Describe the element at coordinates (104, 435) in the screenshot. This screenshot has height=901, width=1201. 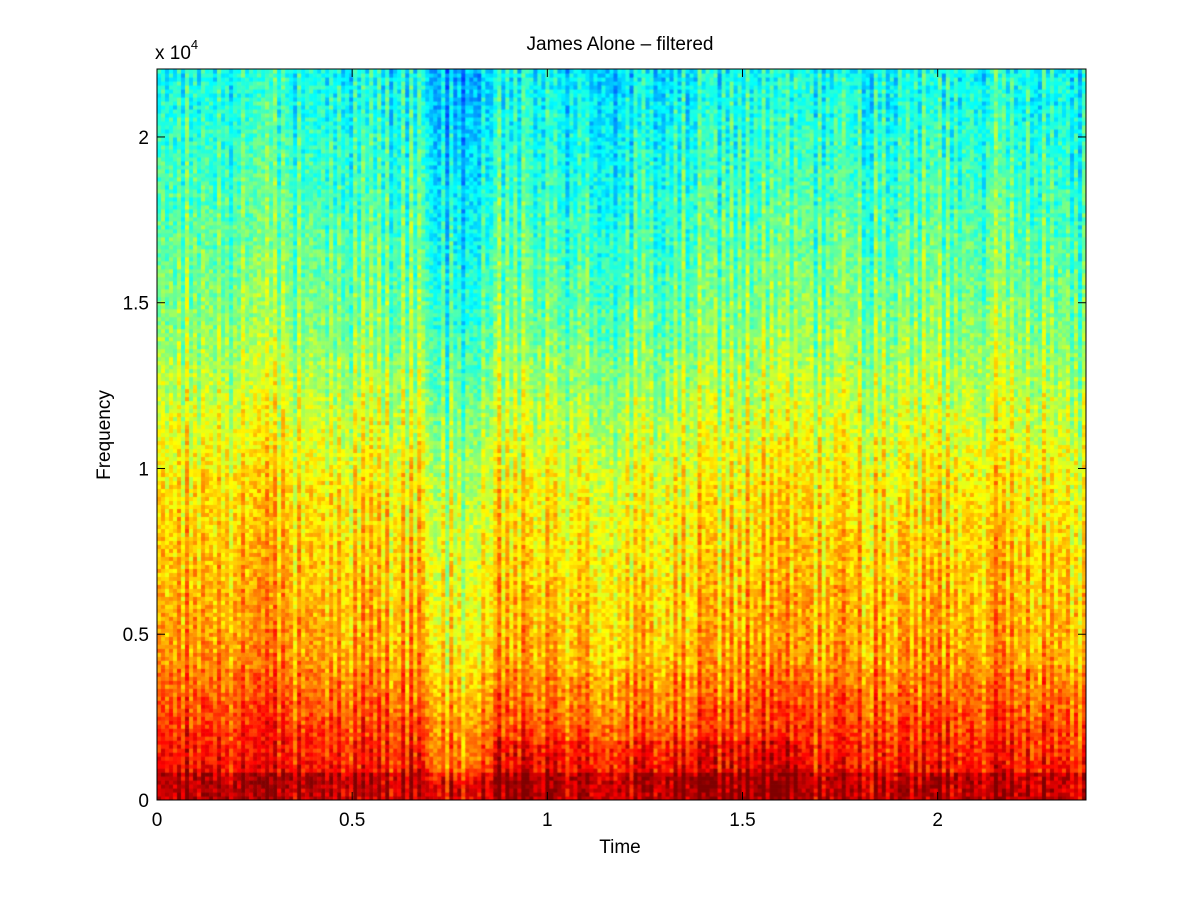
I see `y-axis-label: Frequency` at that location.